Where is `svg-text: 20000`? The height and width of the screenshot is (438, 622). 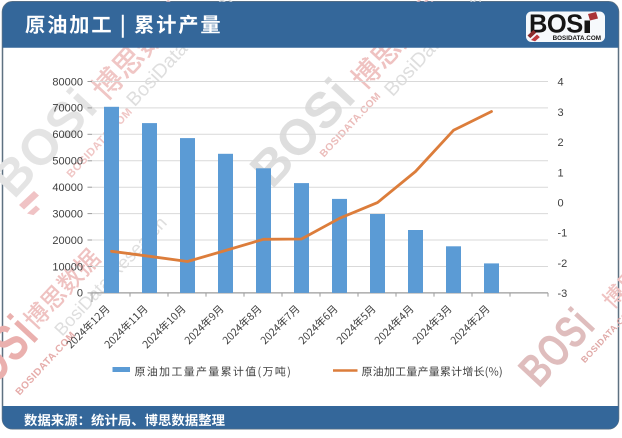 svg-text: 20000 is located at coordinates (67, 241).